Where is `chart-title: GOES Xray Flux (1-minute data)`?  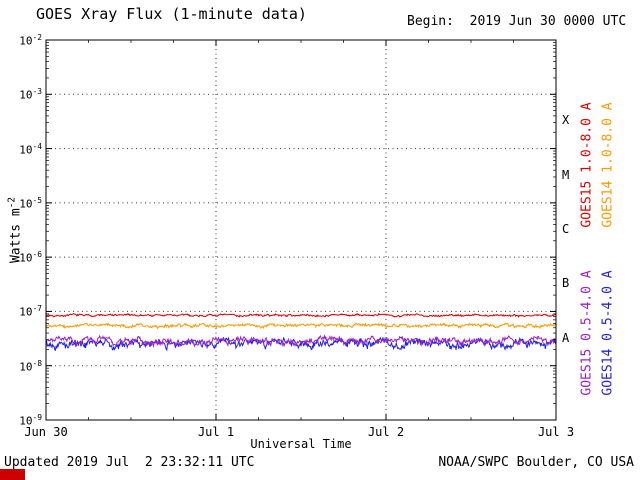
chart-title: GOES Xray Flux (1-minute data) is located at coordinates (171, 14).